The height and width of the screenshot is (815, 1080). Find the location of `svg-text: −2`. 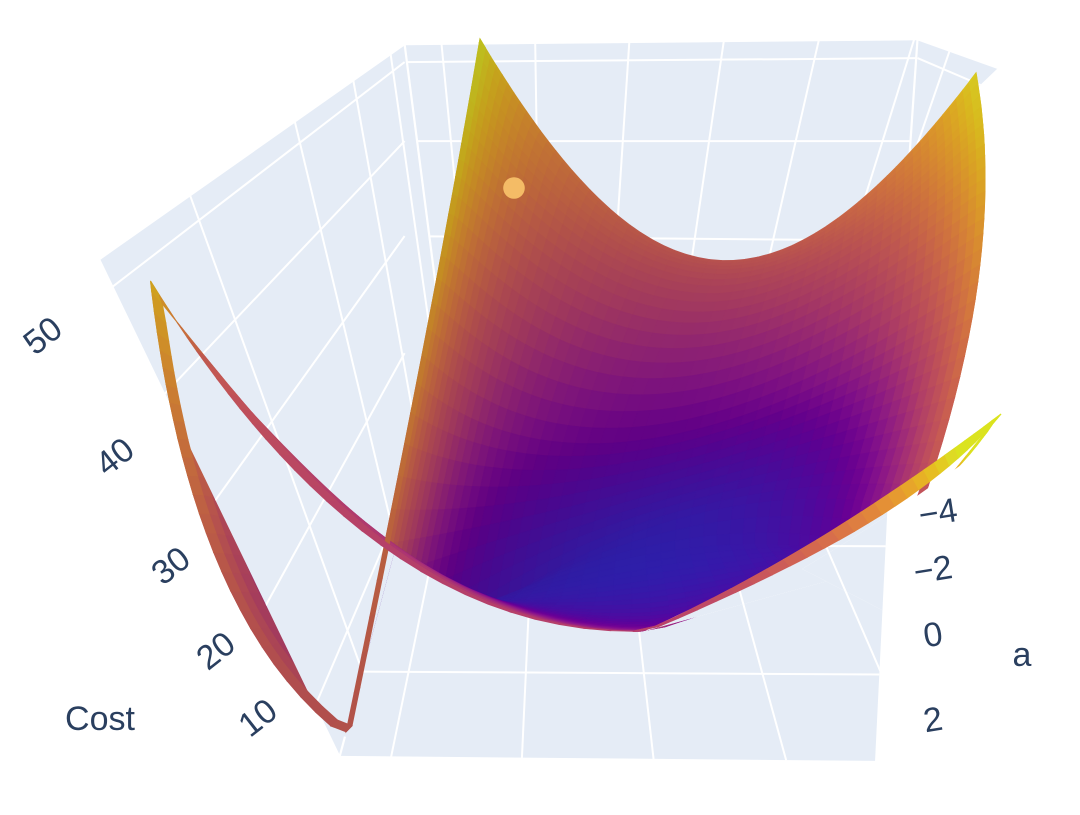

svg-text: −2 is located at coordinates (933, 570).